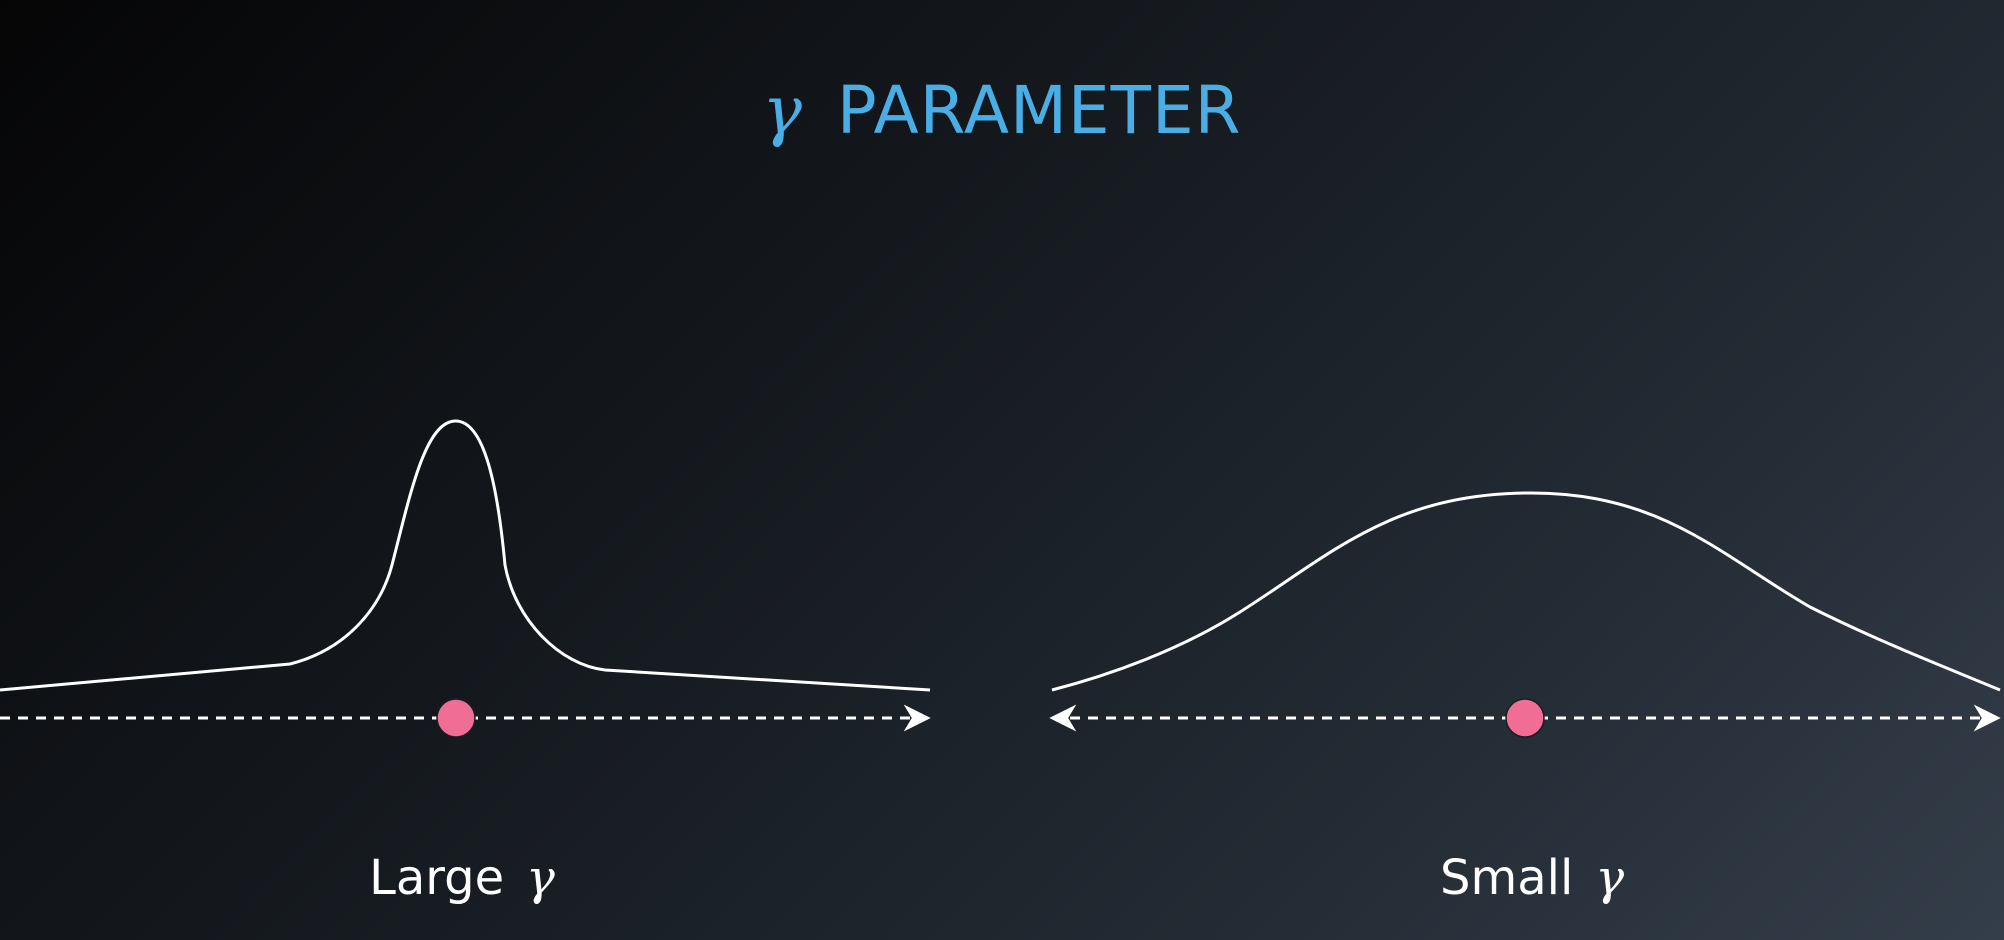 The image size is (2004, 940). I want to click on title-gamma-symbol: γ, so click(782, 110).